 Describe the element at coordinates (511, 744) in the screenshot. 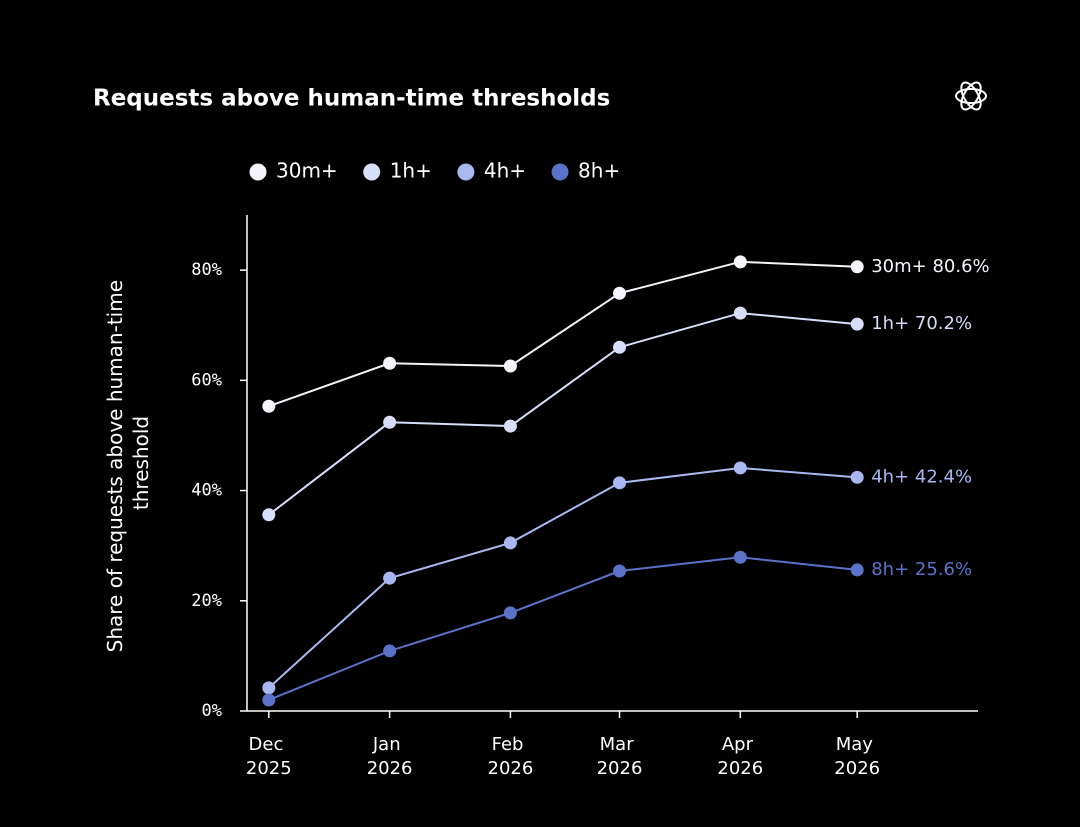

I see `x-tick-label-line: Feb` at that location.